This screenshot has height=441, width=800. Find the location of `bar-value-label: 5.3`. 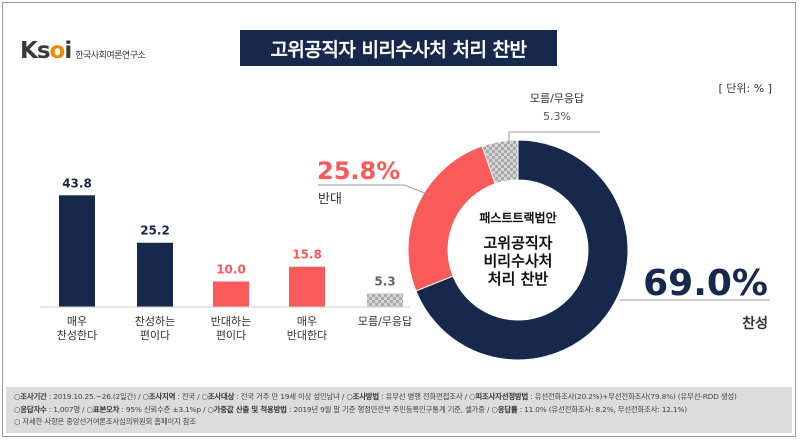

bar-value-label: 5.3 is located at coordinates (384, 281).